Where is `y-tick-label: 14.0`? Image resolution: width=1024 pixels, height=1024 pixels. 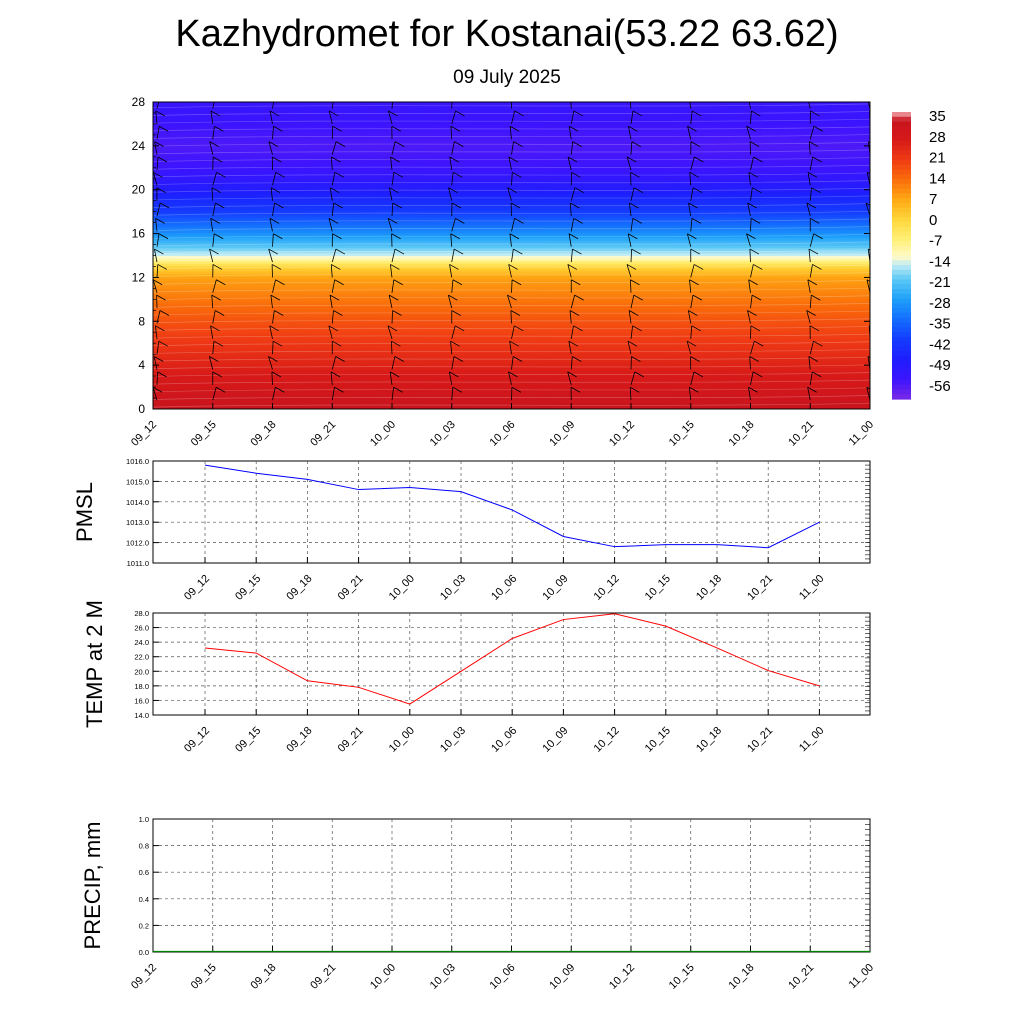
y-tick-label: 14.0 is located at coordinates (141, 715).